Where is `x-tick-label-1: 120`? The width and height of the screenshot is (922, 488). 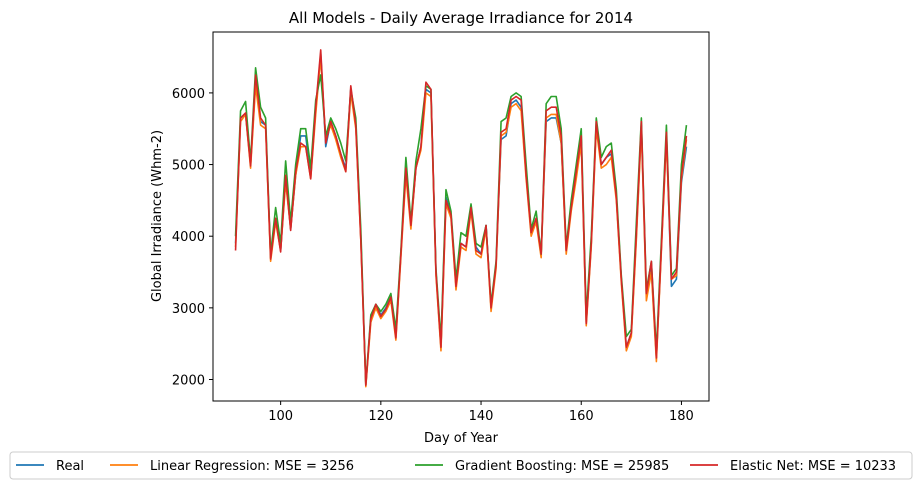
x-tick-label-1: 120 is located at coordinates (380, 416).